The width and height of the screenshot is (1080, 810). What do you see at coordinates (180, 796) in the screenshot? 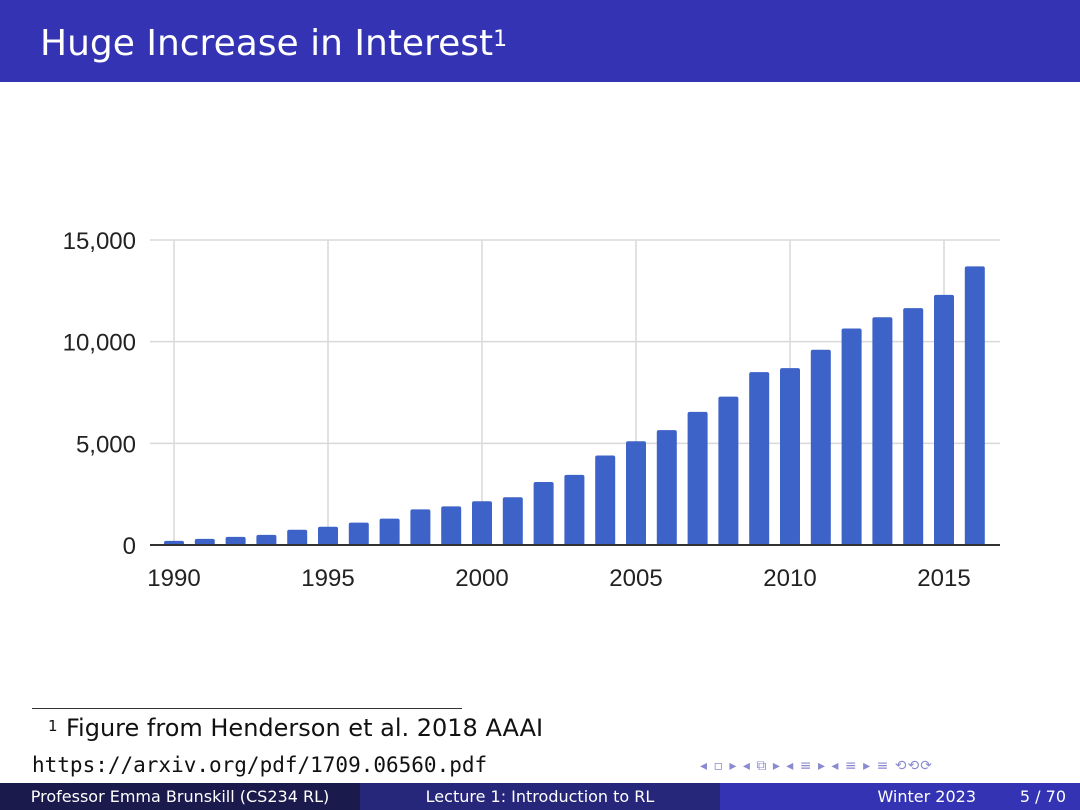
I see `footer-author: Professor Emma Brunskill (CS234 RL)` at bounding box center [180, 796].